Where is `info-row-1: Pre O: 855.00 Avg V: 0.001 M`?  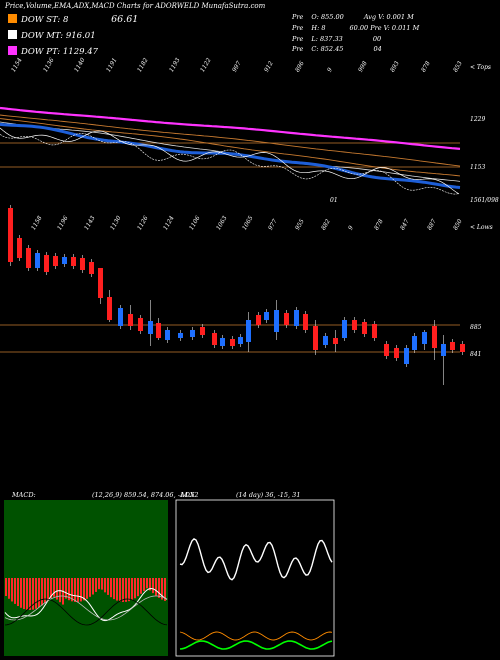
info-row-1: Pre O: 855.00 Avg V: 0.001 M is located at coordinates (353, 17).